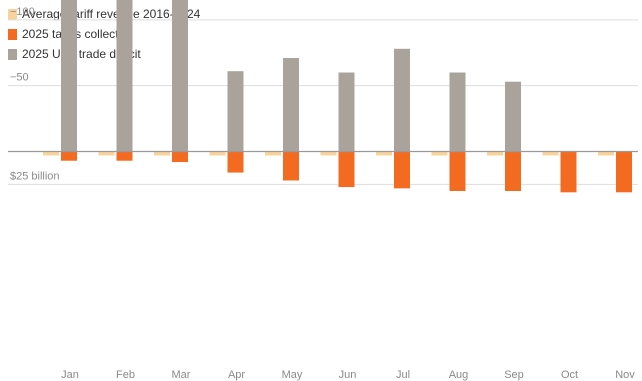 The height and width of the screenshot is (381, 642). Describe the element at coordinates (22, 12) in the screenshot. I see `y-tick-label: −100` at that location.